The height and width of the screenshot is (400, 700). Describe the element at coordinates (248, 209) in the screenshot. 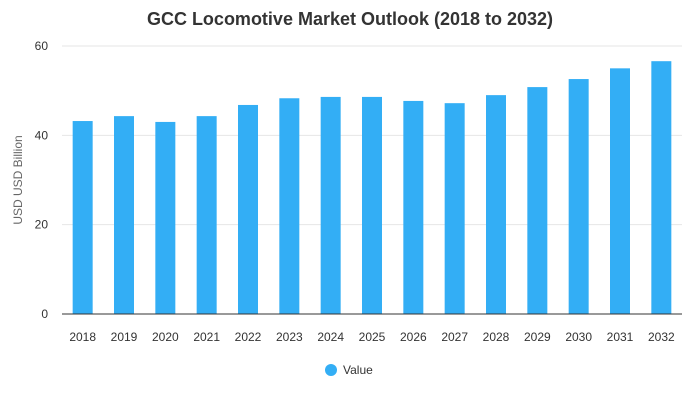

I see `bar-2022` at that location.